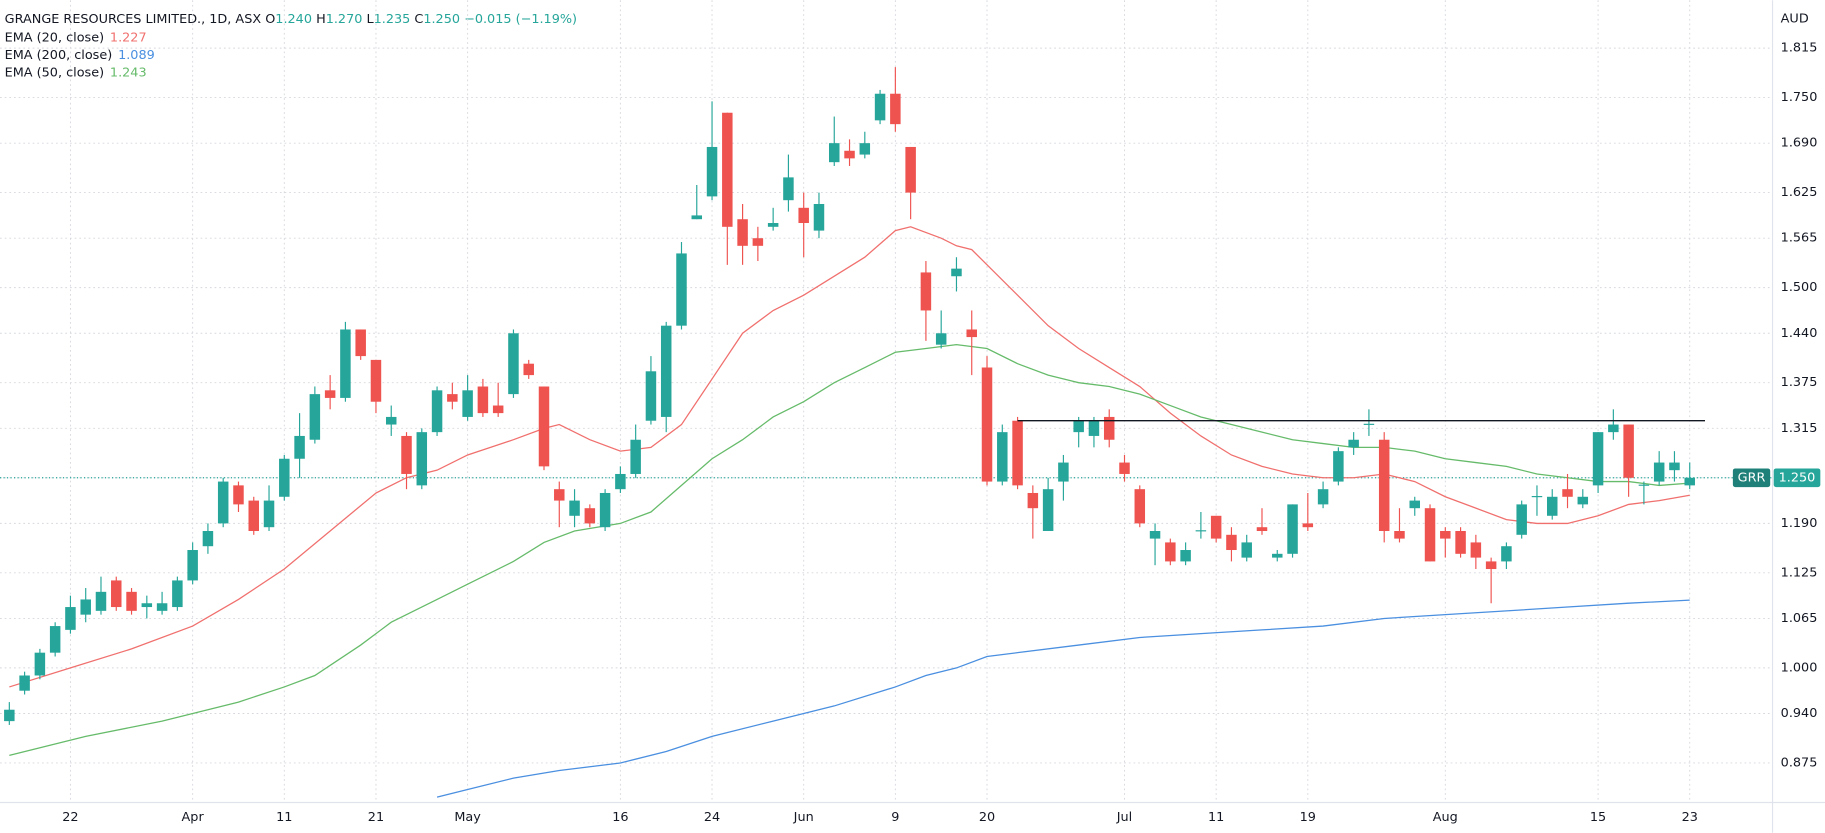 This screenshot has height=833, width=1825. I want to click on ohlc-value: 1.270, so click(344, 18).